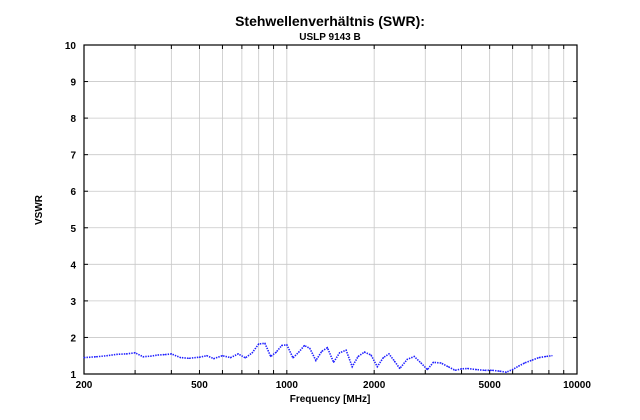  I want to click on y-tick-label: 7, so click(73, 156).